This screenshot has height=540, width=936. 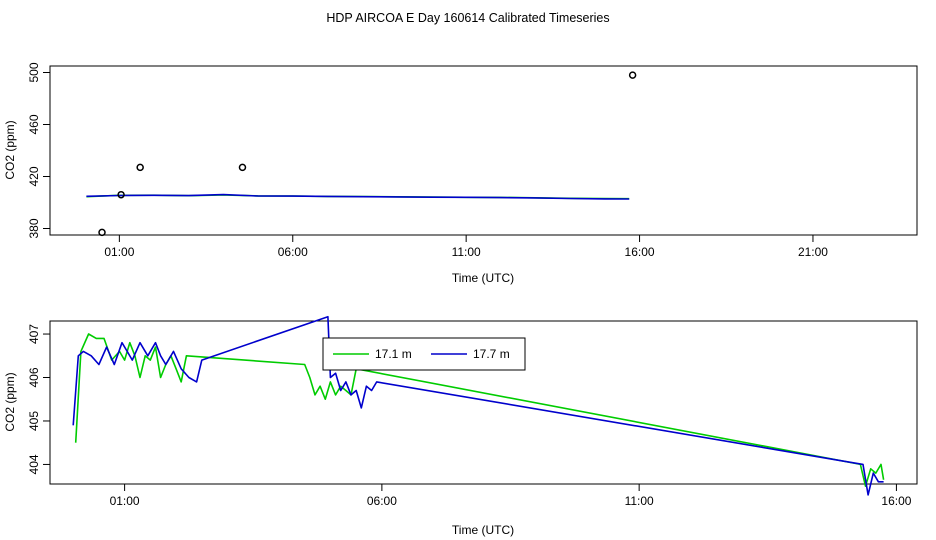 What do you see at coordinates (424, 354) in the screenshot?
I see `legend: 17.1 m 17.7 m` at bounding box center [424, 354].